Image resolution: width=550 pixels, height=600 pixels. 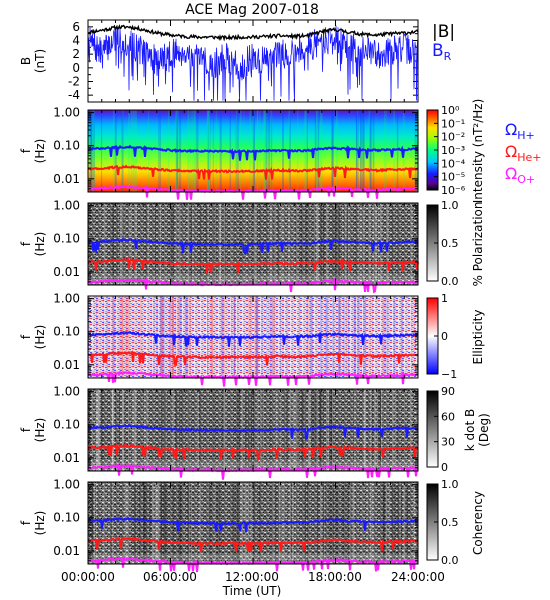 I want to click on omega-legend-1: ΩH+, so click(x=520, y=131).